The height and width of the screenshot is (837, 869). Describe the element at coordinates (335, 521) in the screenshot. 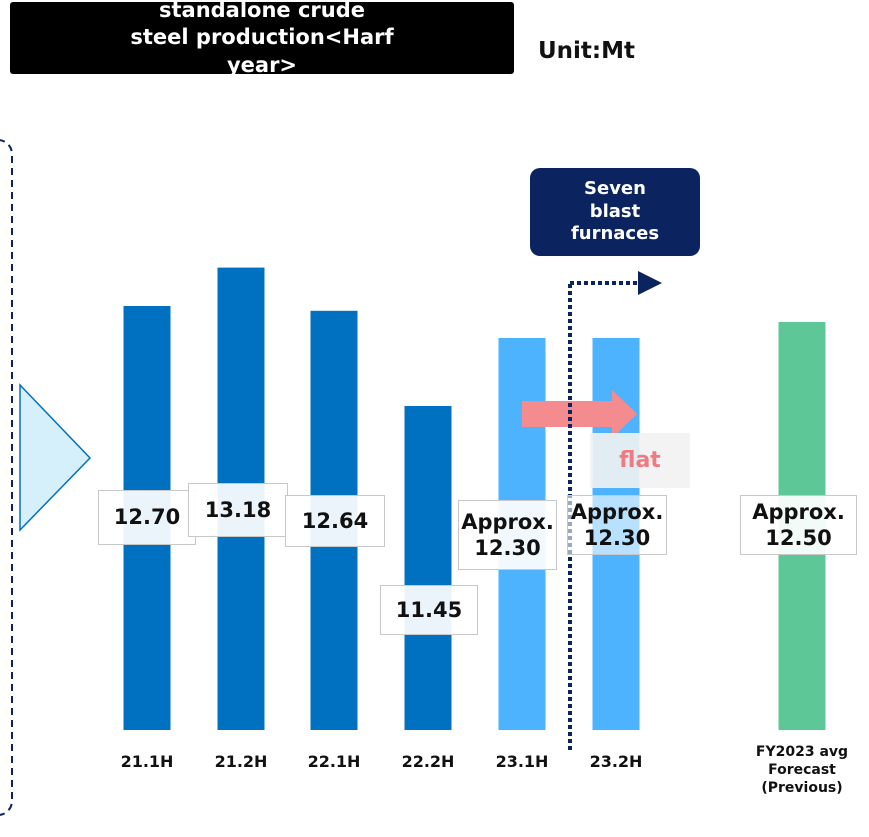

I see `value-label: 12.64` at that location.